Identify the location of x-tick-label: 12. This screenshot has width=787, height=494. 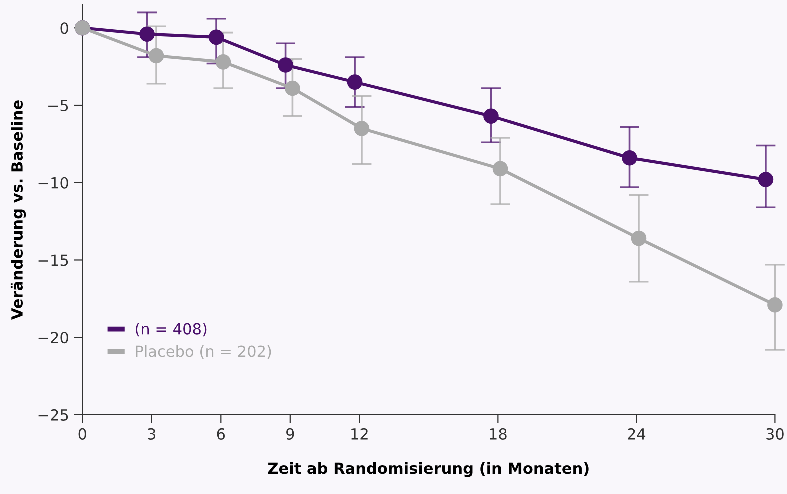
(360, 434).